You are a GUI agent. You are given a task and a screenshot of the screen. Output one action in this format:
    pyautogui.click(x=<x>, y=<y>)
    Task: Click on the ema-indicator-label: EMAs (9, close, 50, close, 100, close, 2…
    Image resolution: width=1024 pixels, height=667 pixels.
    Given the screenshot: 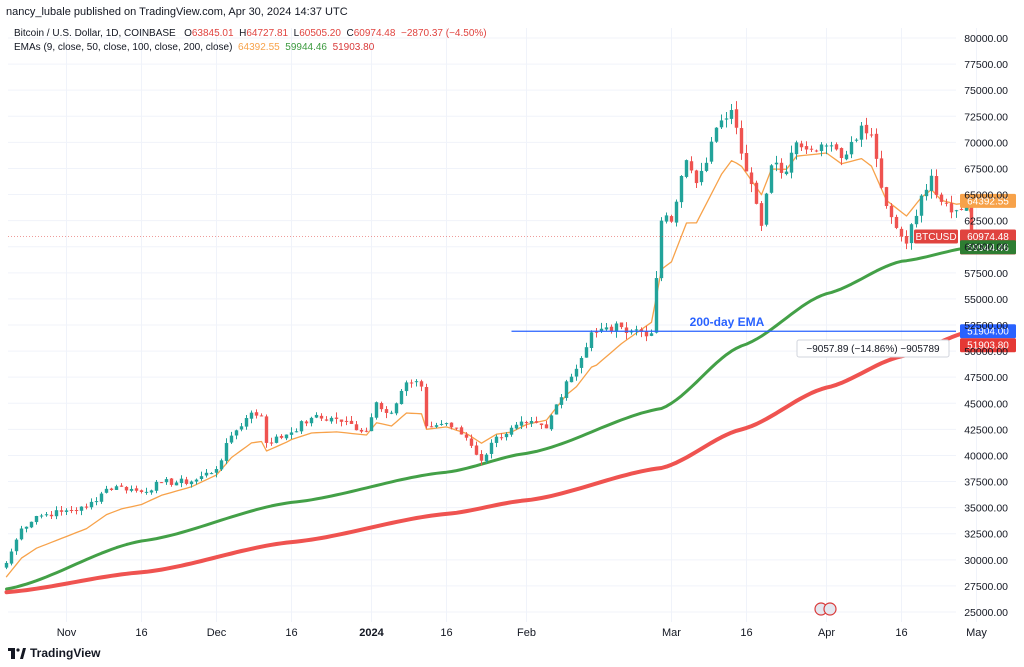 What is the action you would take?
    pyautogui.click(x=123, y=47)
    